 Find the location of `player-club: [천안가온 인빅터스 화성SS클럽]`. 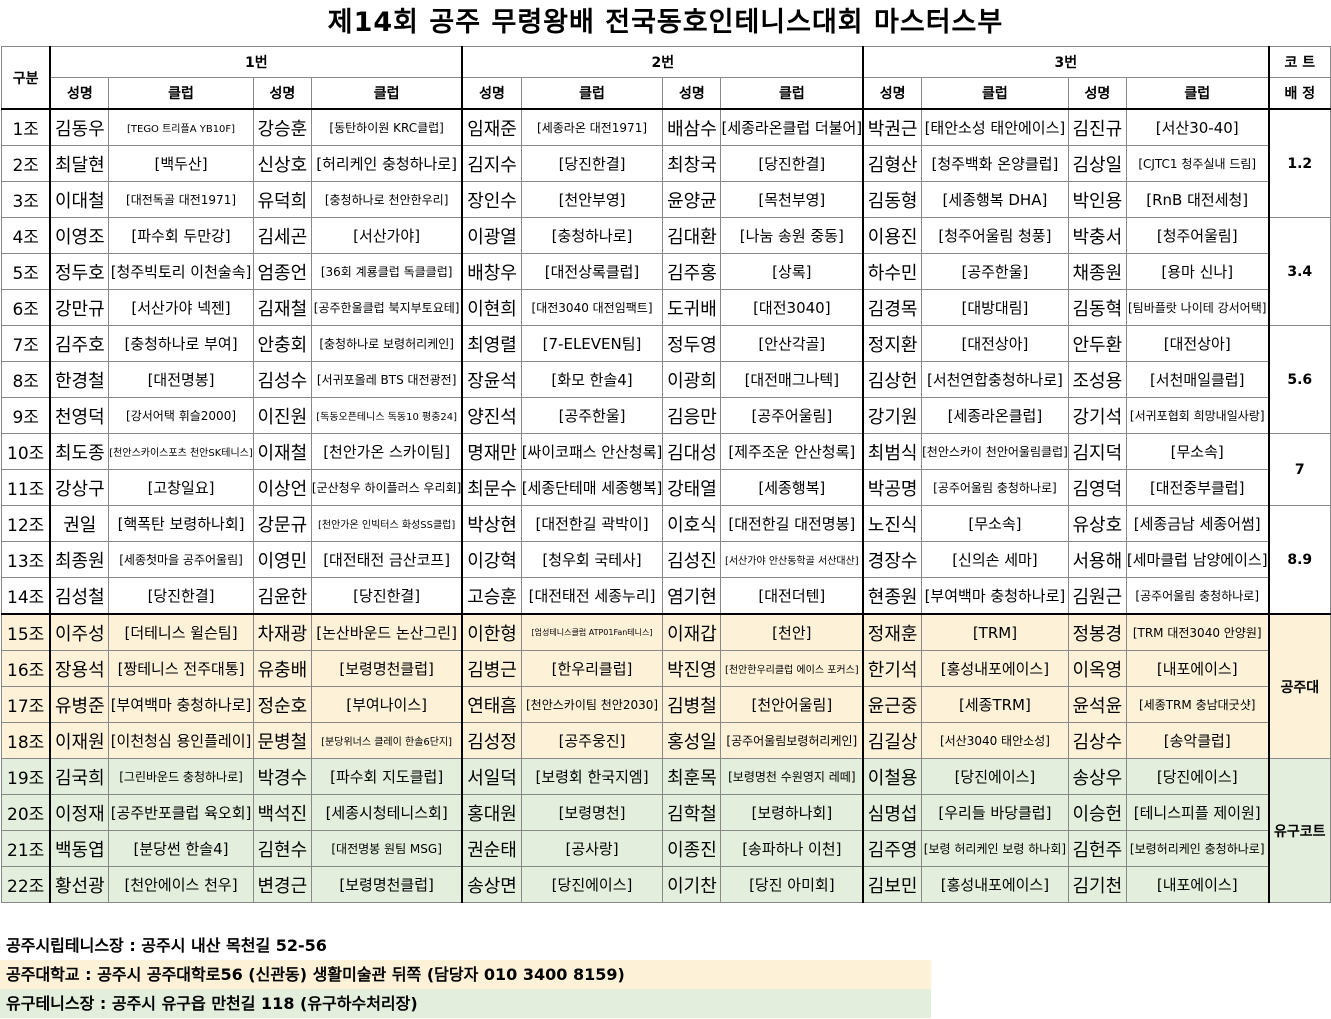

player-club: [천안가온 인빅터스 화성SS클럽] is located at coordinates (386, 523).